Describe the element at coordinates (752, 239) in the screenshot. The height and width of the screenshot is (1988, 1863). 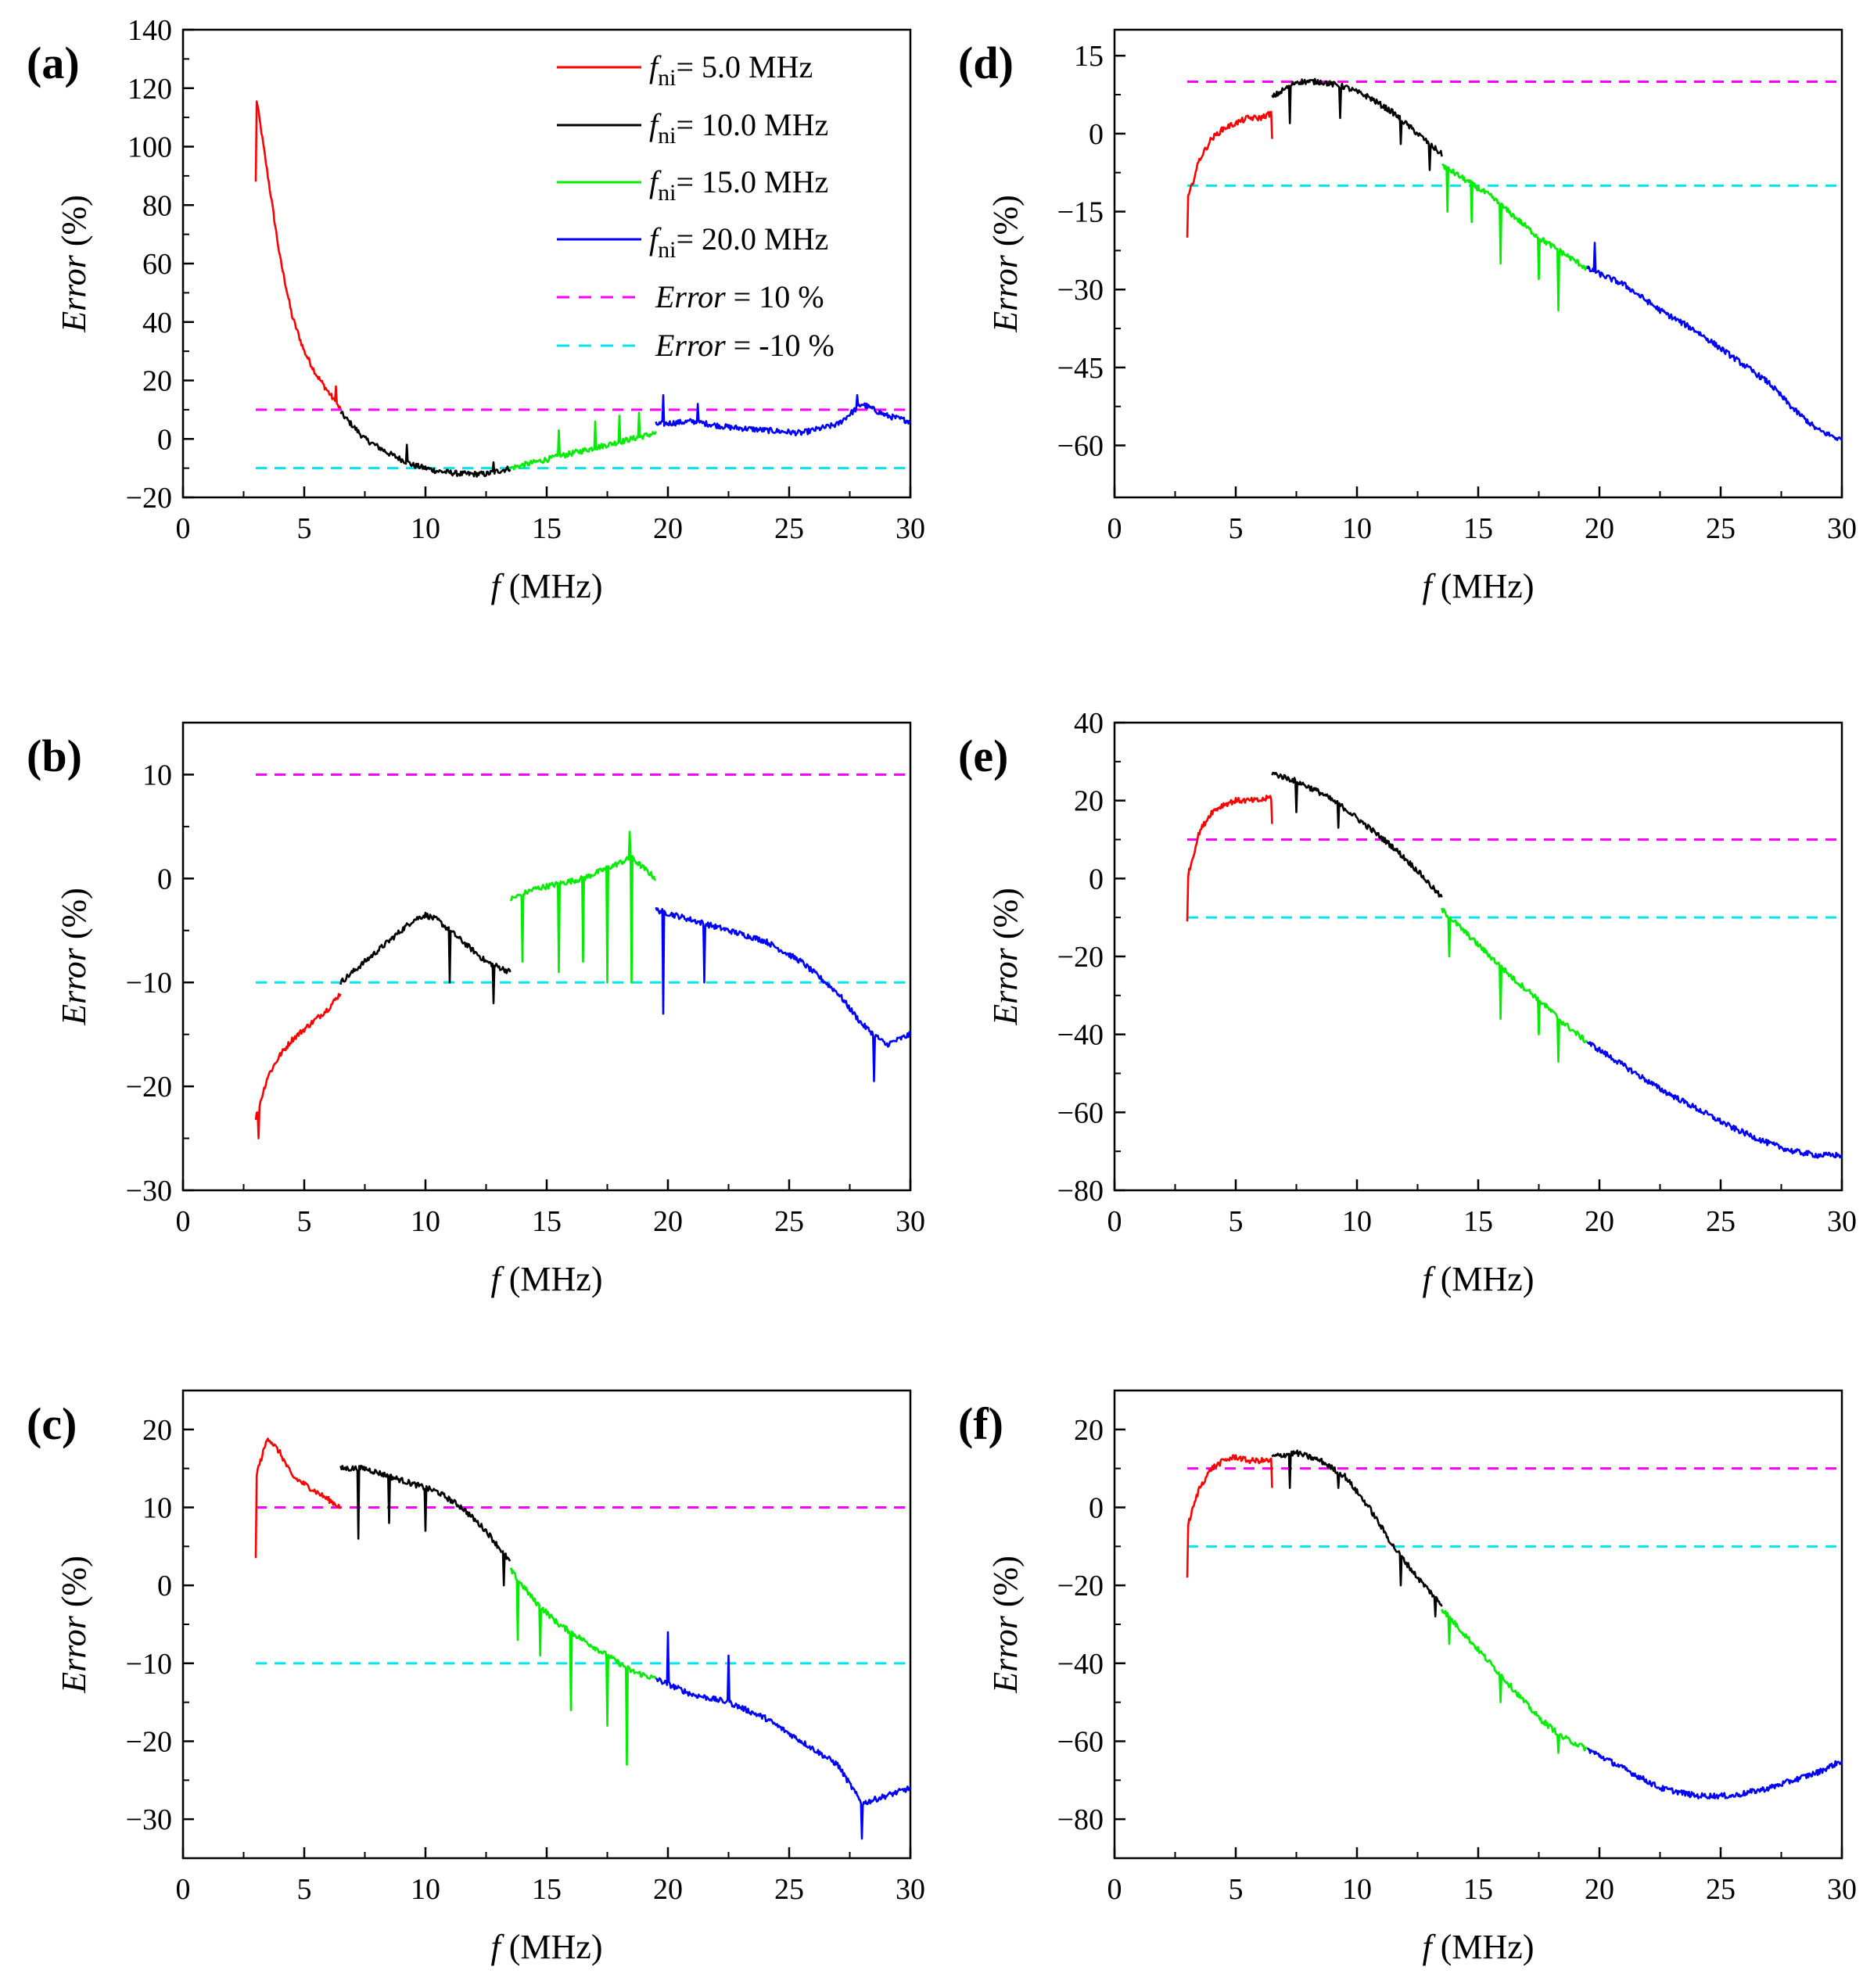
I see `legend-value: = 20.0 MHz` at that location.